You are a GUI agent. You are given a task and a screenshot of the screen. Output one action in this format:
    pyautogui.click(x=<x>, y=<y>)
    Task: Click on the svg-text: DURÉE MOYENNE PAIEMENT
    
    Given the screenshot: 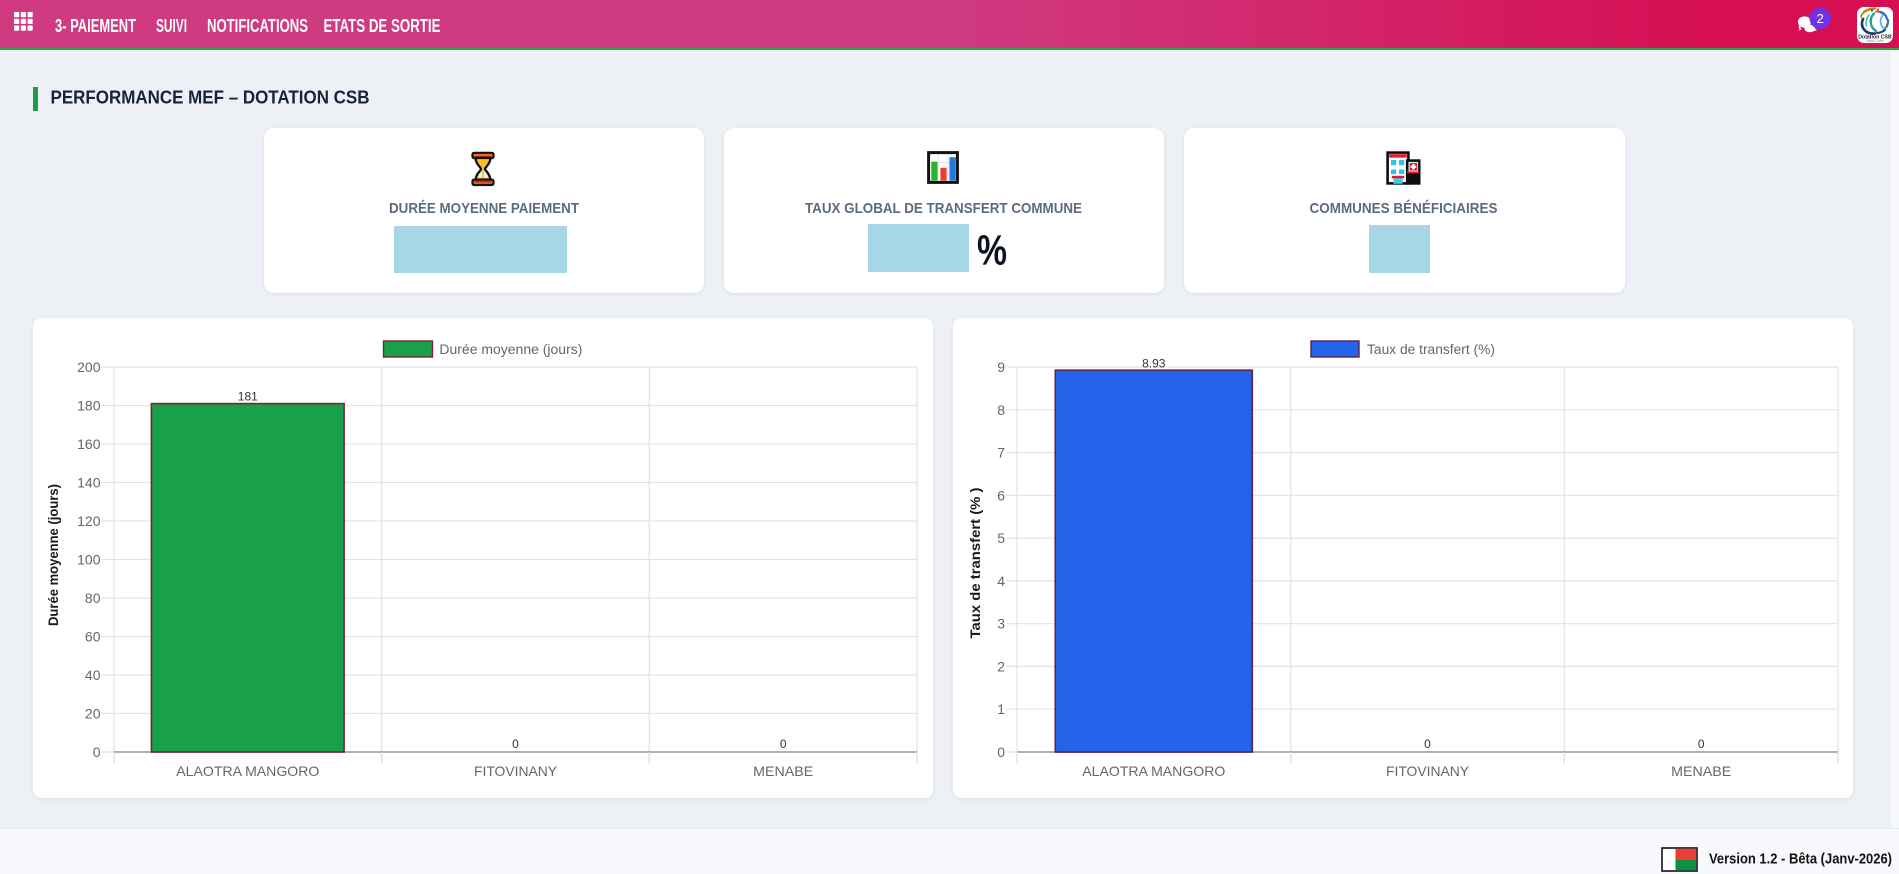 What is the action you would take?
    pyautogui.click(x=484, y=208)
    